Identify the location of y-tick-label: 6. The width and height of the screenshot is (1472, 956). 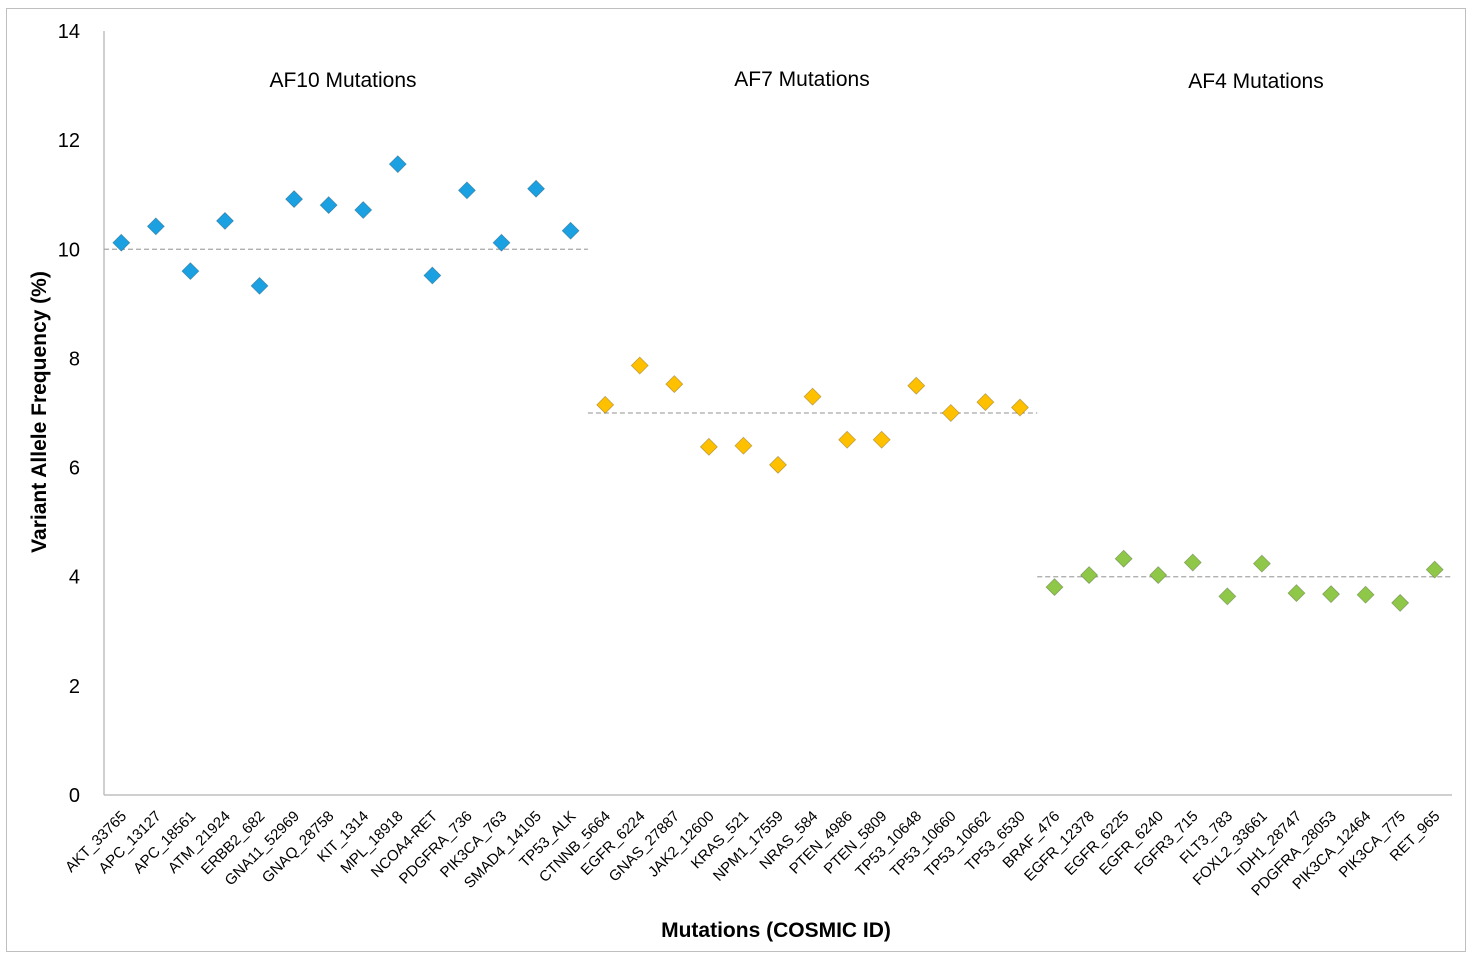
(74, 469).